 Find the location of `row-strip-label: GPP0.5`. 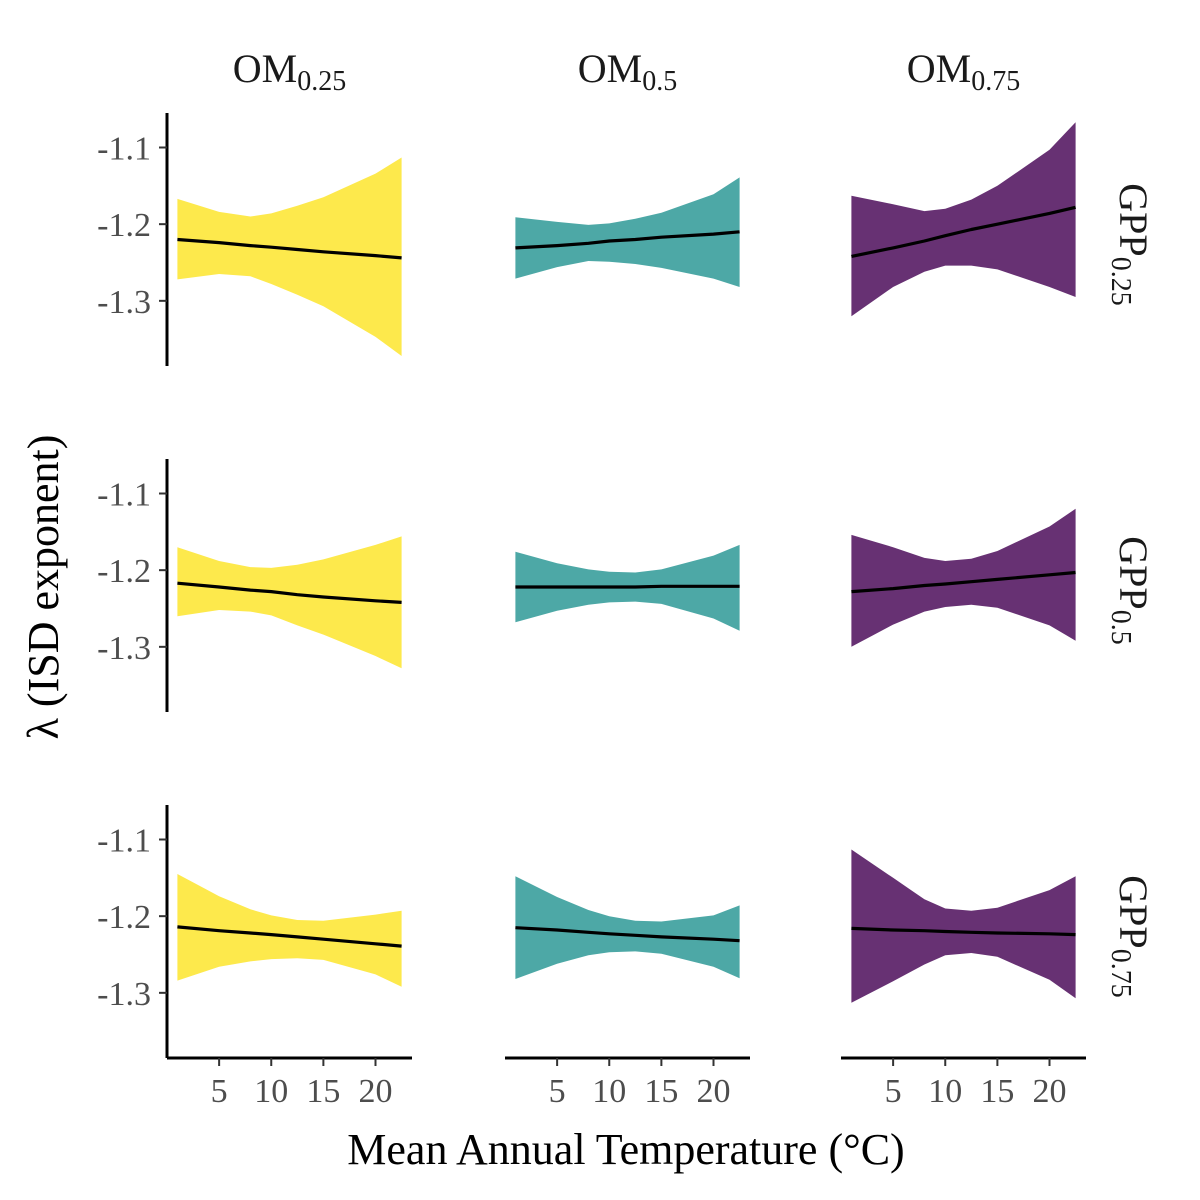

row-strip-label: GPP0.5 is located at coordinates (1130, 590).